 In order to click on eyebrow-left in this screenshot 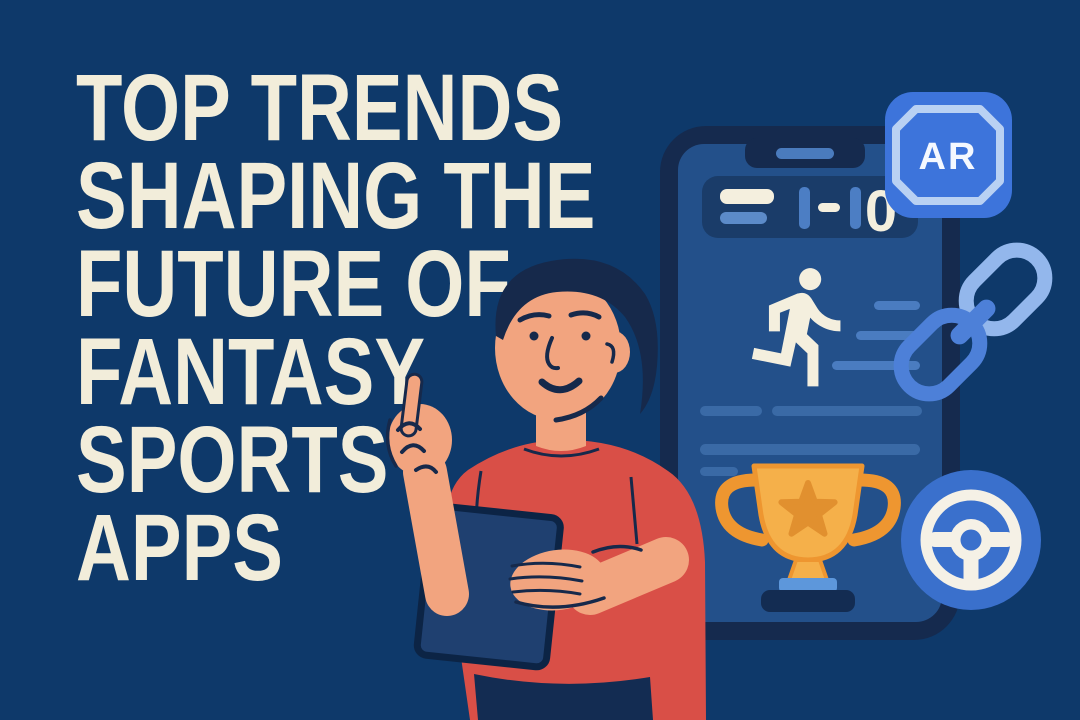, I will do `click(534, 317)`.